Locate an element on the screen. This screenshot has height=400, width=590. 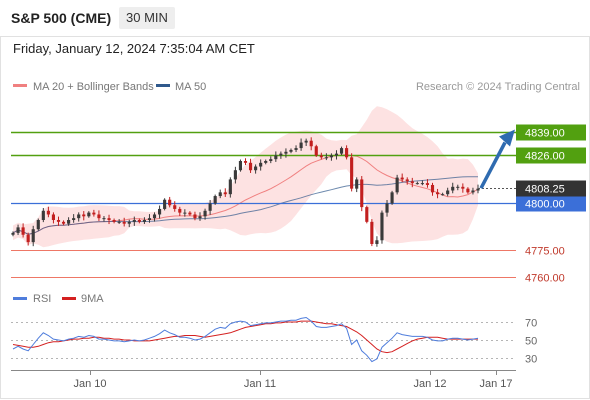
last-price-tag is located at coordinates (551, 188).